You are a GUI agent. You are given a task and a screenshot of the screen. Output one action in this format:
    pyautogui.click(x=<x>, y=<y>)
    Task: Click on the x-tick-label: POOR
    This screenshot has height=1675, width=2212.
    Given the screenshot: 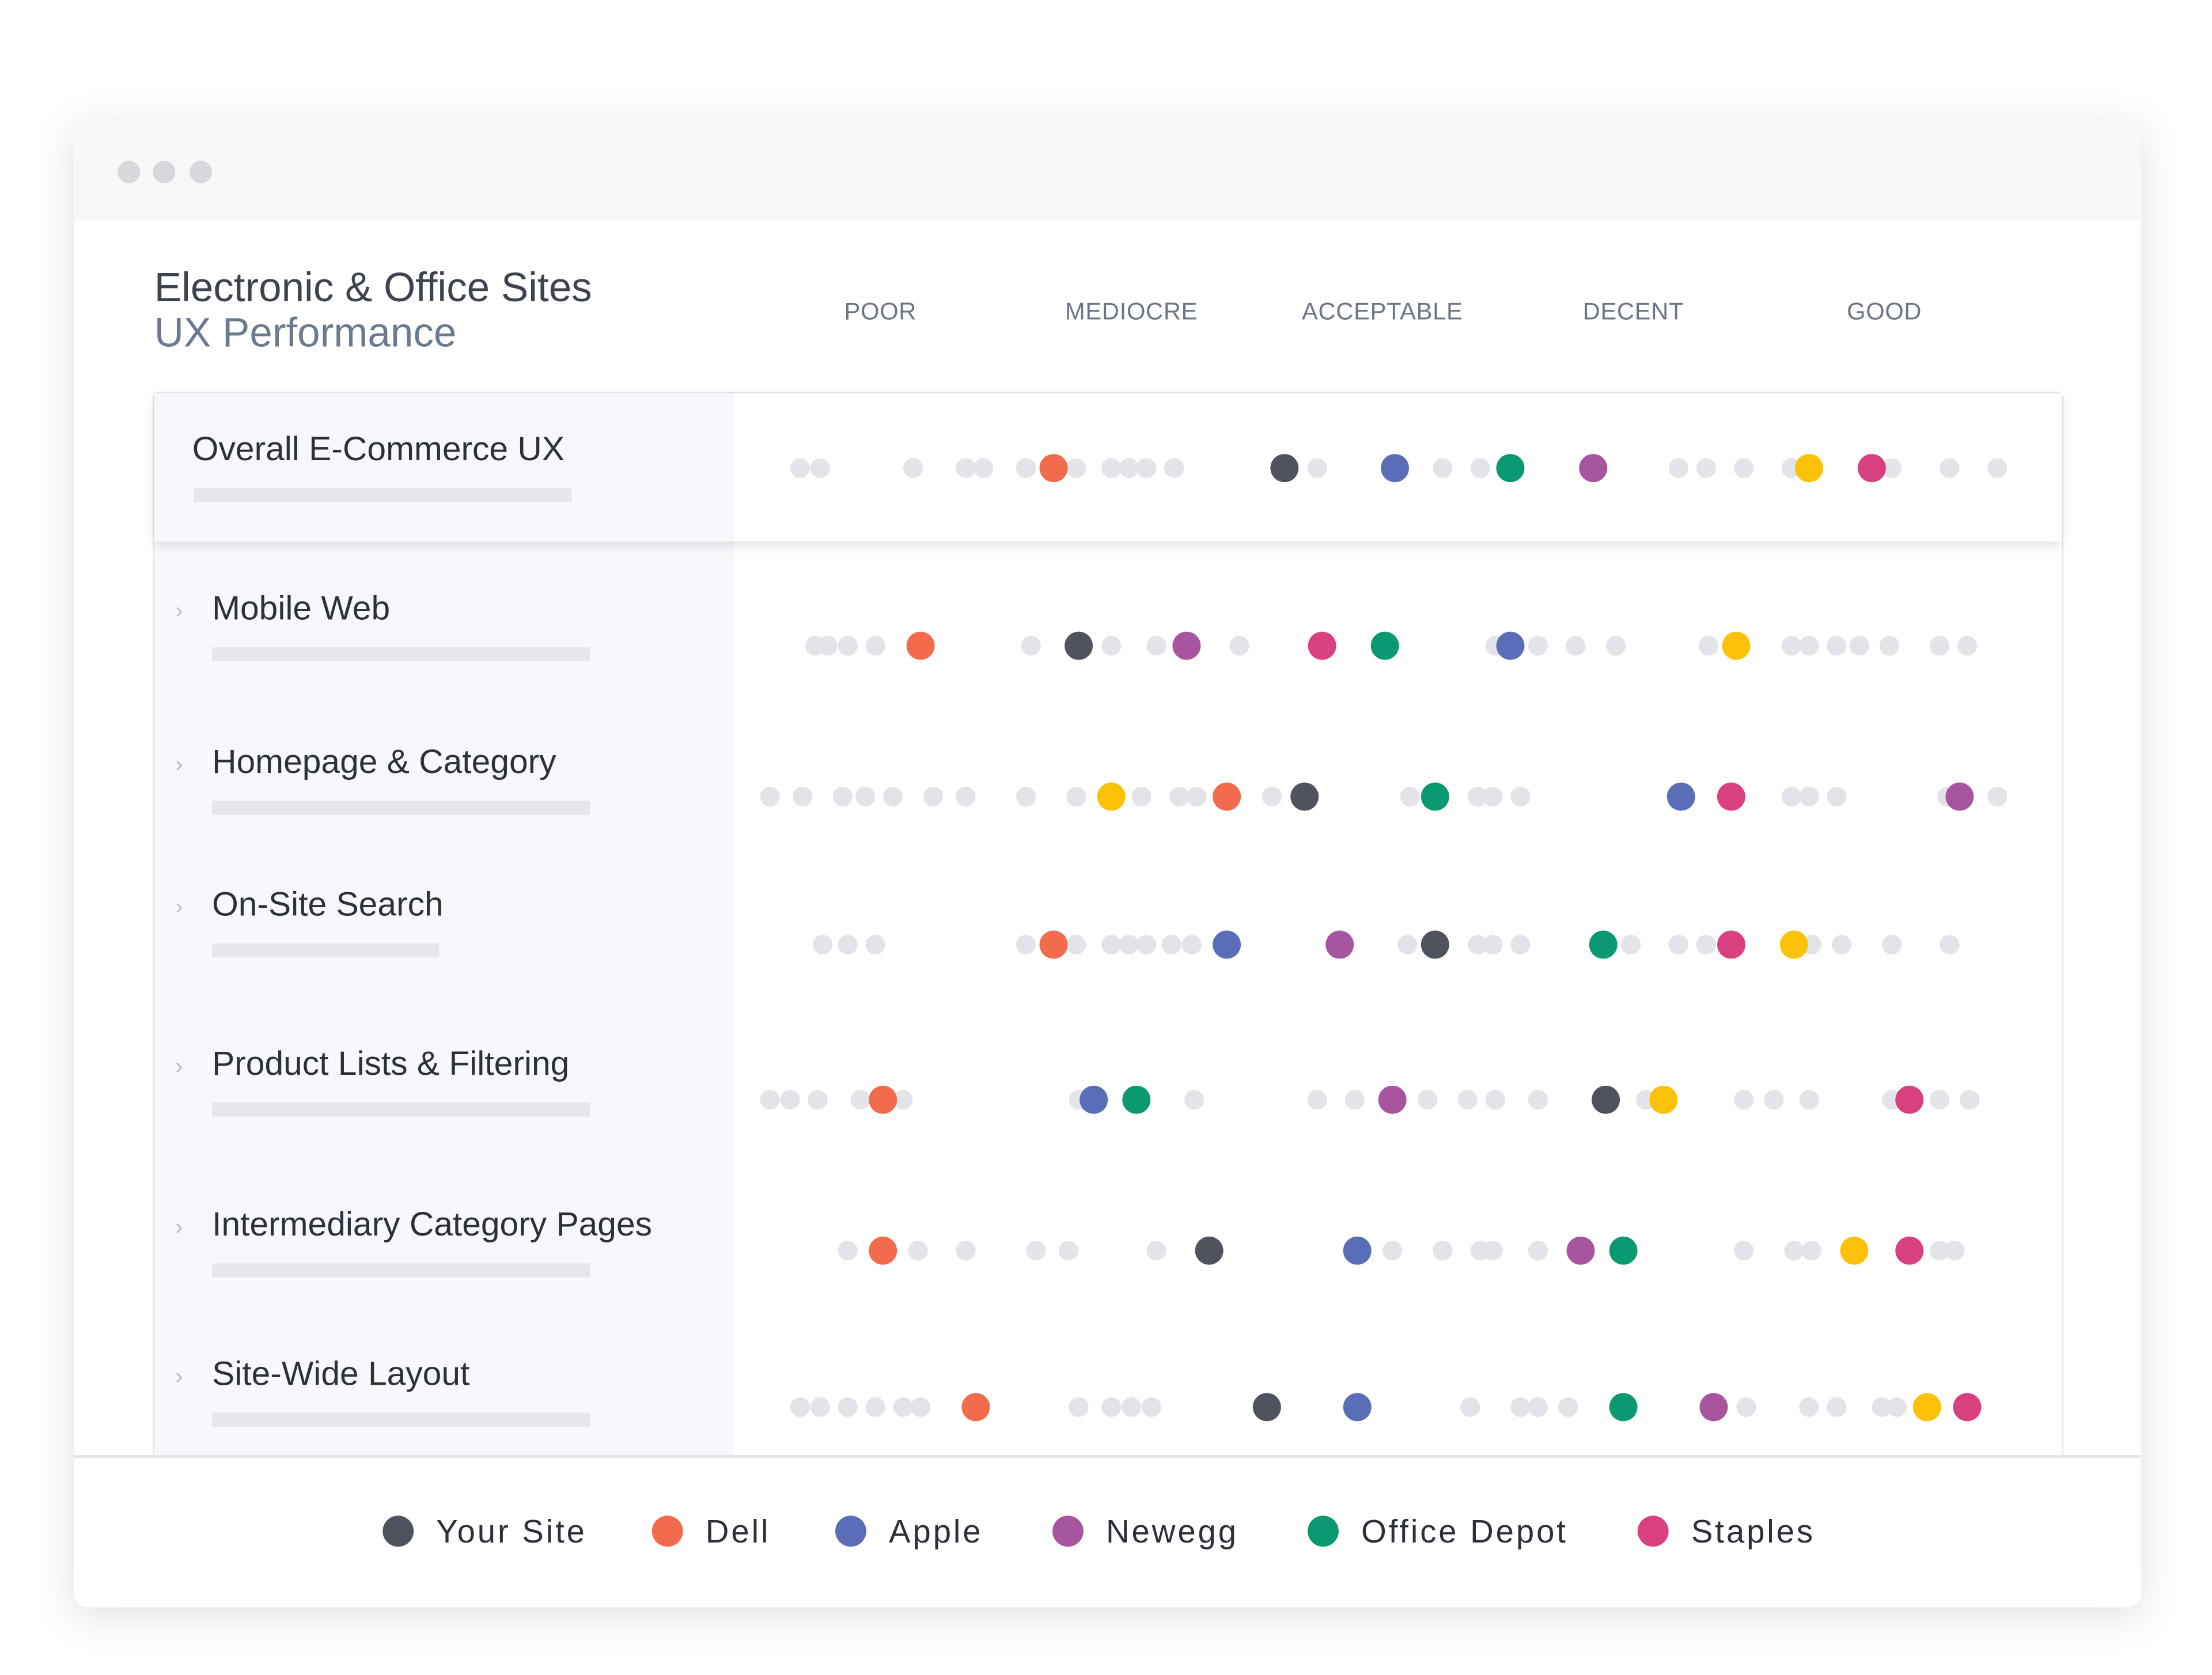 What is the action you would take?
    pyautogui.click(x=880, y=310)
    